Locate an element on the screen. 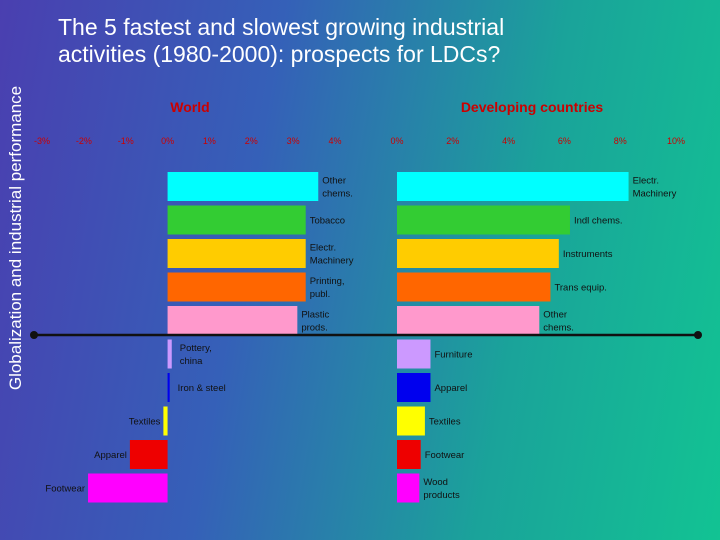  dev-bar-label: Indl chems. is located at coordinates (598, 221).